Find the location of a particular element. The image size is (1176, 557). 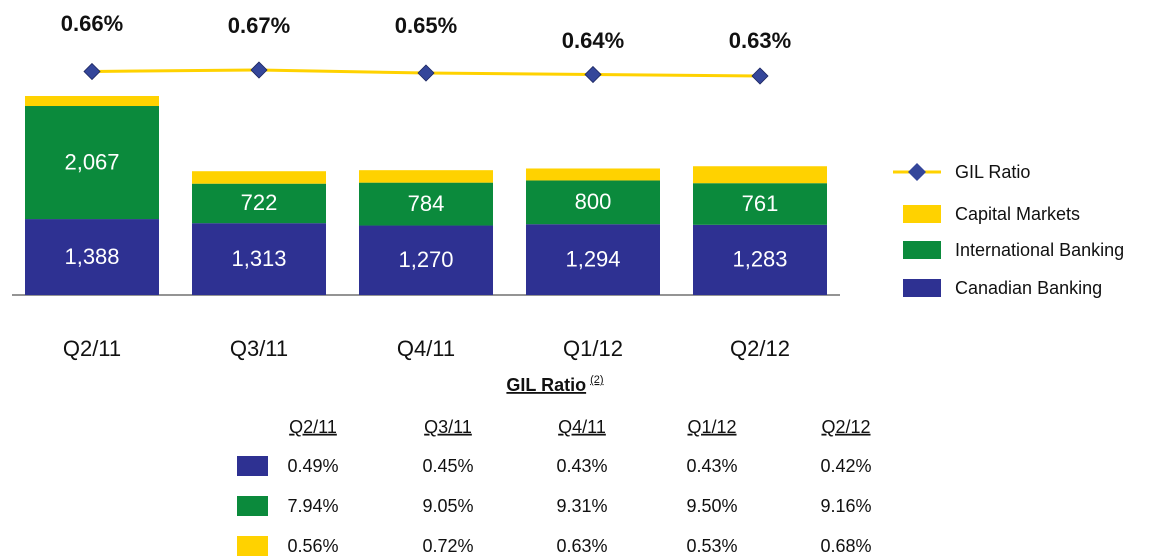

line-value-label: 0.67% is located at coordinates (259, 25).